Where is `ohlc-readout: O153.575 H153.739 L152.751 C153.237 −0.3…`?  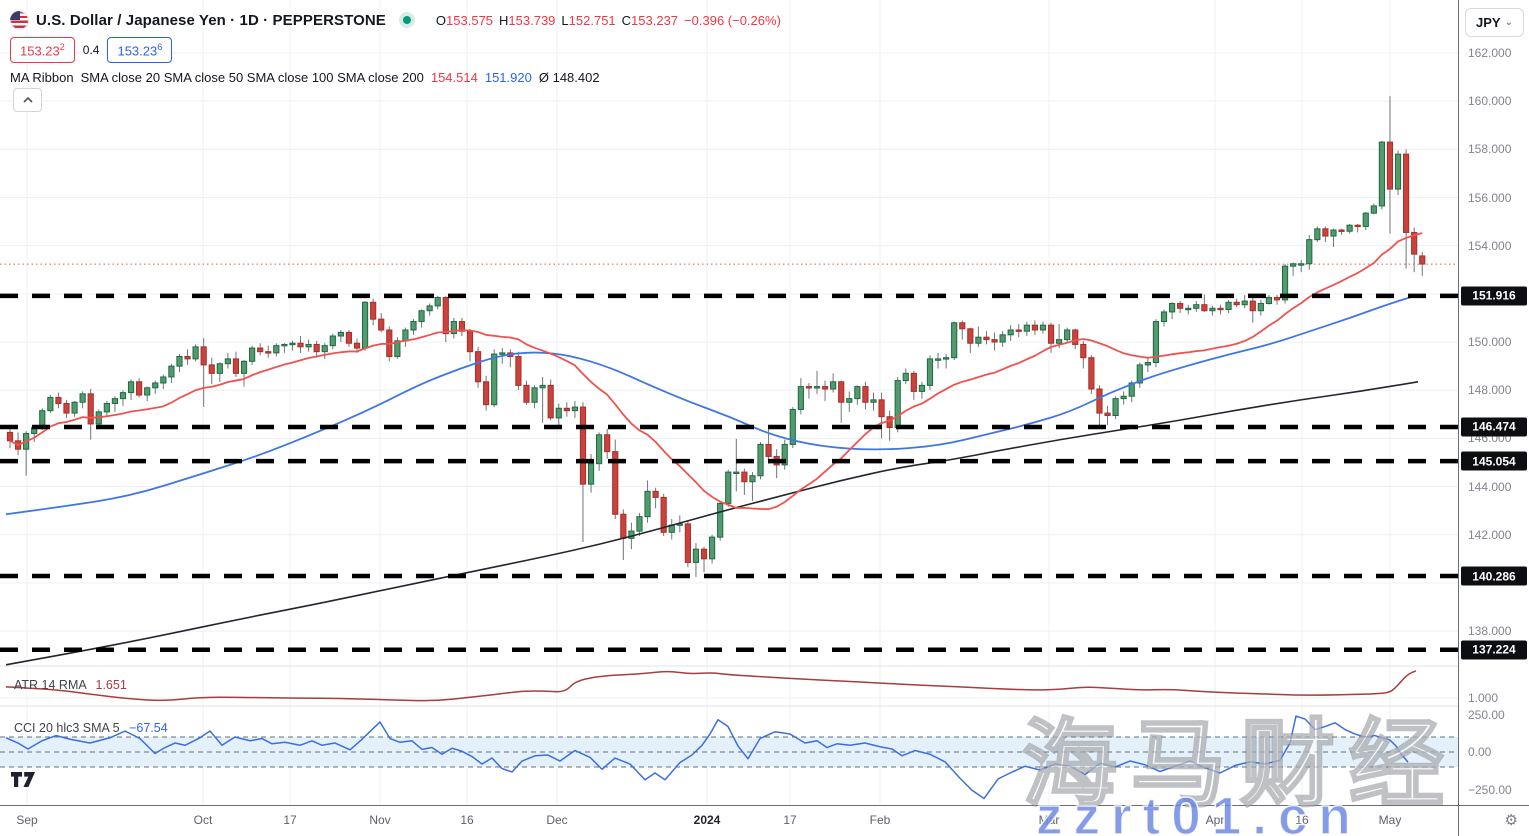 ohlc-readout: O153.575 H153.739 L152.751 C153.237 −0.3… is located at coordinates (608, 20).